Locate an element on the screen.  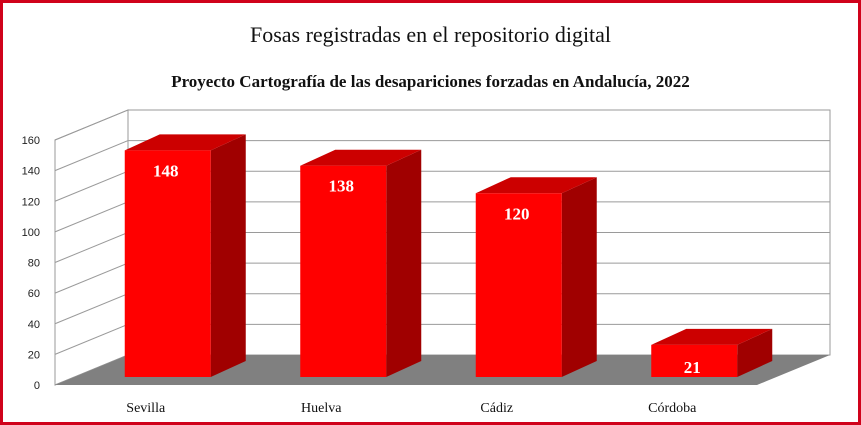
x-tick-label: Córdoba is located at coordinates (672, 408).